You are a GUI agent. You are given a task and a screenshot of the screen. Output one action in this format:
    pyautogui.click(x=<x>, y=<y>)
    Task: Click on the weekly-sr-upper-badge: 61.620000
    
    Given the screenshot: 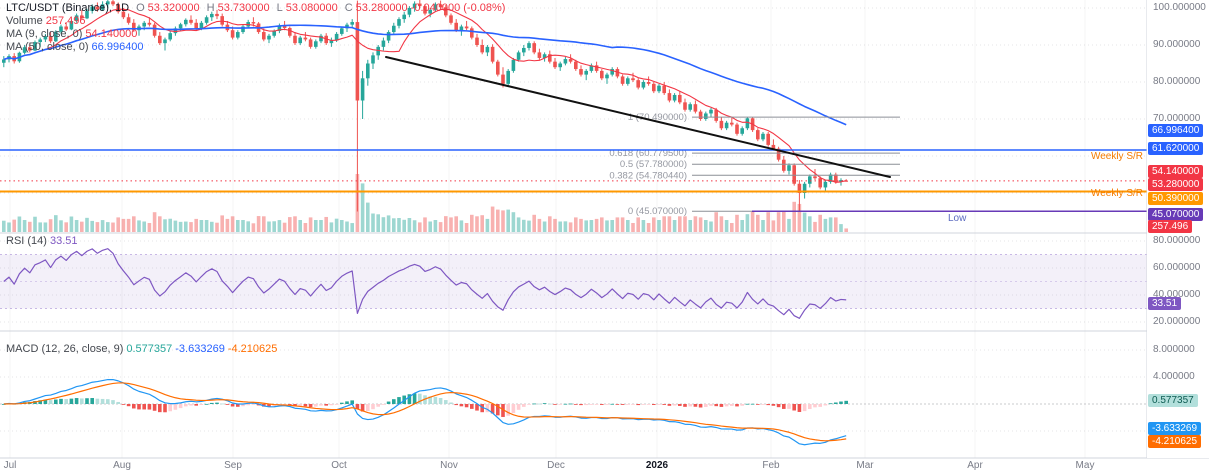 What is the action you would take?
    pyautogui.click(x=1176, y=148)
    